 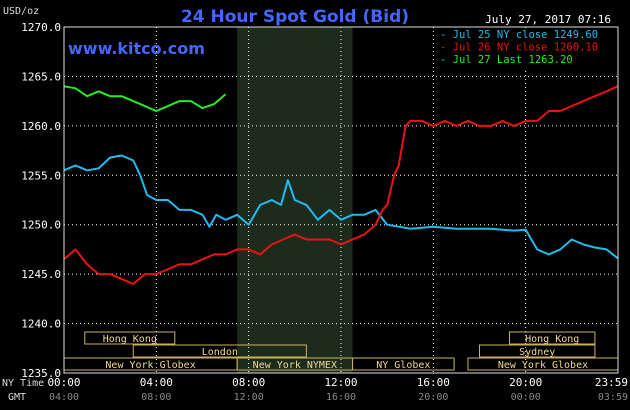 What do you see at coordinates (249, 397) in the screenshot?
I see `x-tick-label-gmt: 12:00` at bounding box center [249, 397].